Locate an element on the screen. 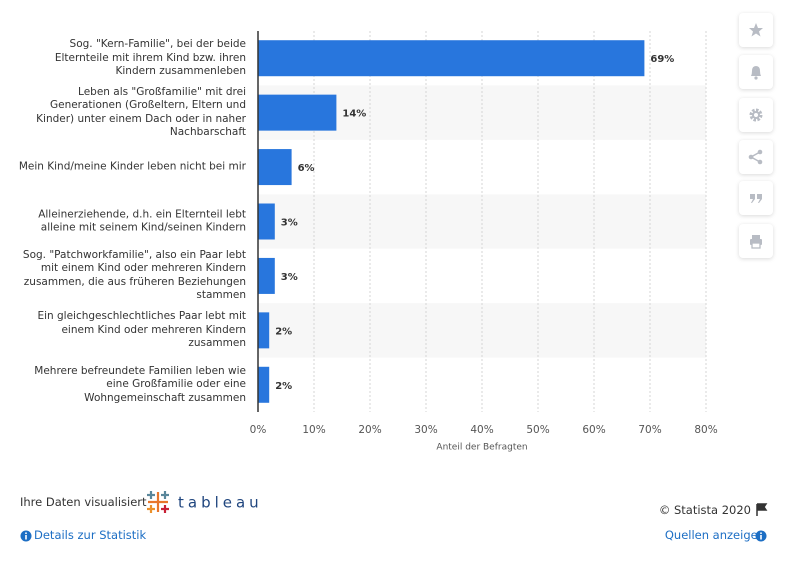 Image resolution: width=793 pixels, height=564 pixels. details-link: Details zur Statistik is located at coordinates (90, 535).